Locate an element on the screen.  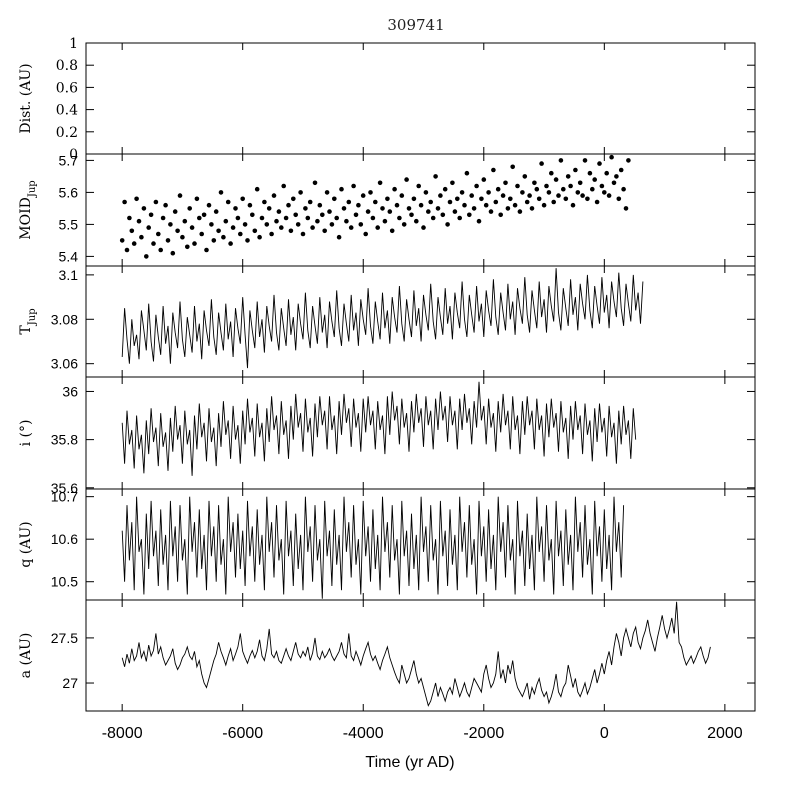
y-tick-label-incl: 35.6 is located at coordinates (64, 488).